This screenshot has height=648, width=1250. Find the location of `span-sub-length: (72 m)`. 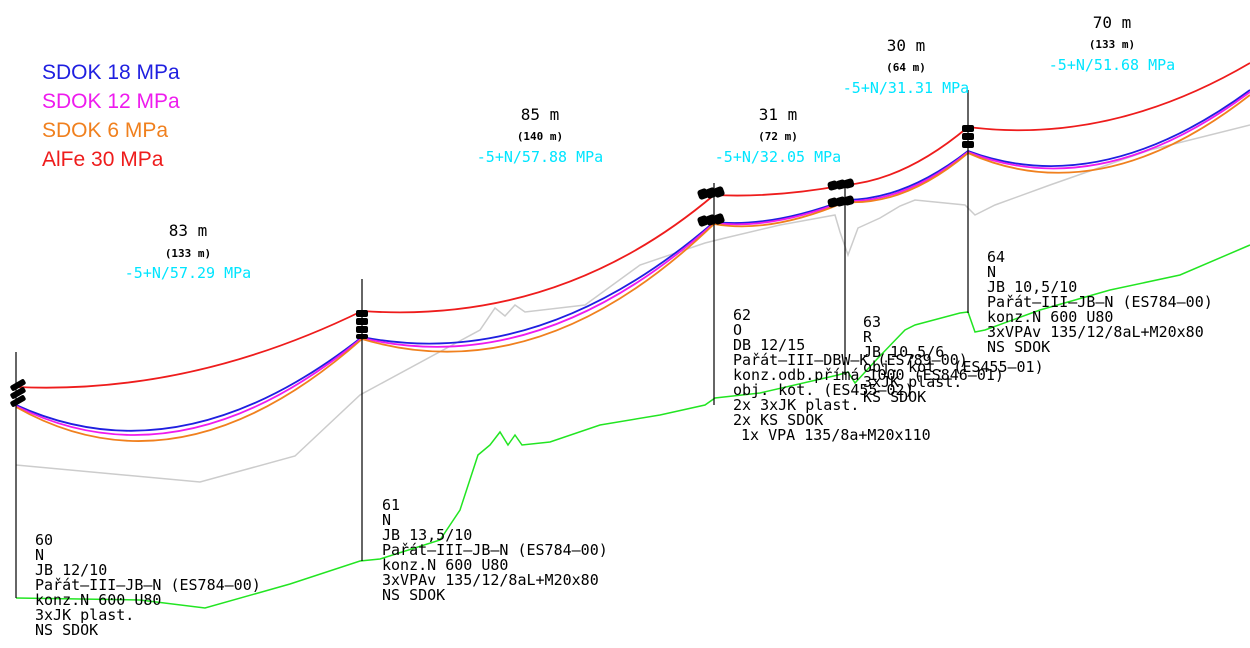

span-sub-length: (72 m) is located at coordinates (778, 136).